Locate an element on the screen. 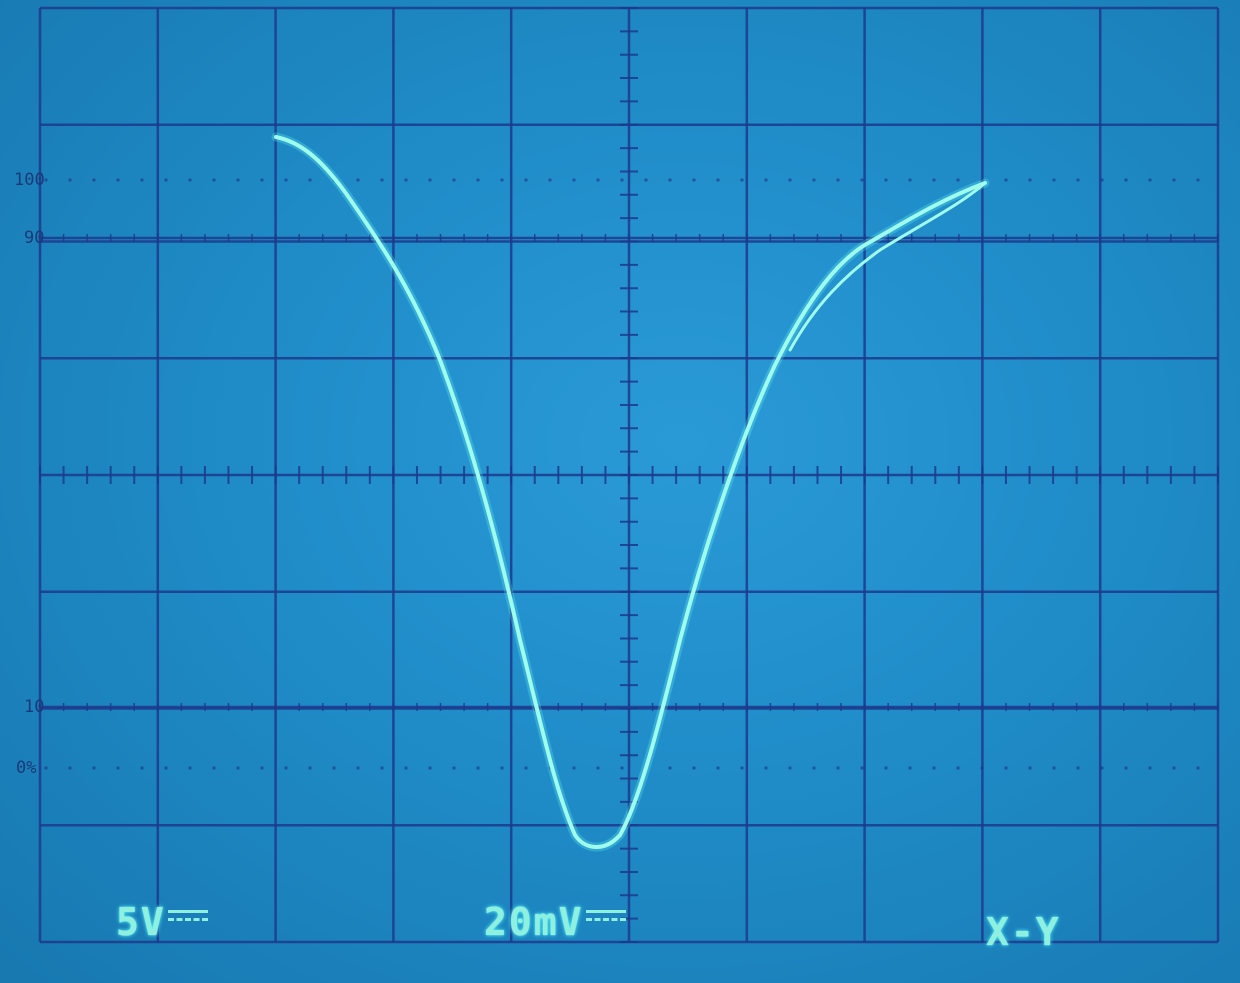 The width and height of the screenshot is (1240, 983). ch1-volts-div-text: 5V is located at coordinates (141, 922).